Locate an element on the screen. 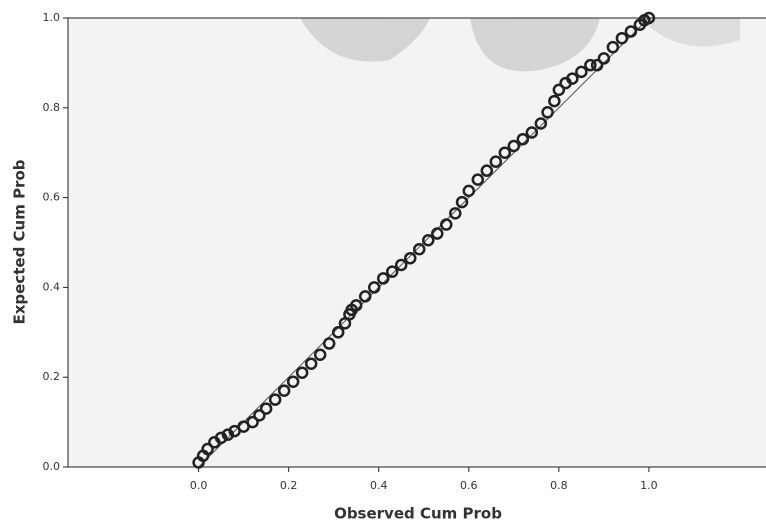 The image size is (766, 531). watermark is located at coordinates (520, 45).